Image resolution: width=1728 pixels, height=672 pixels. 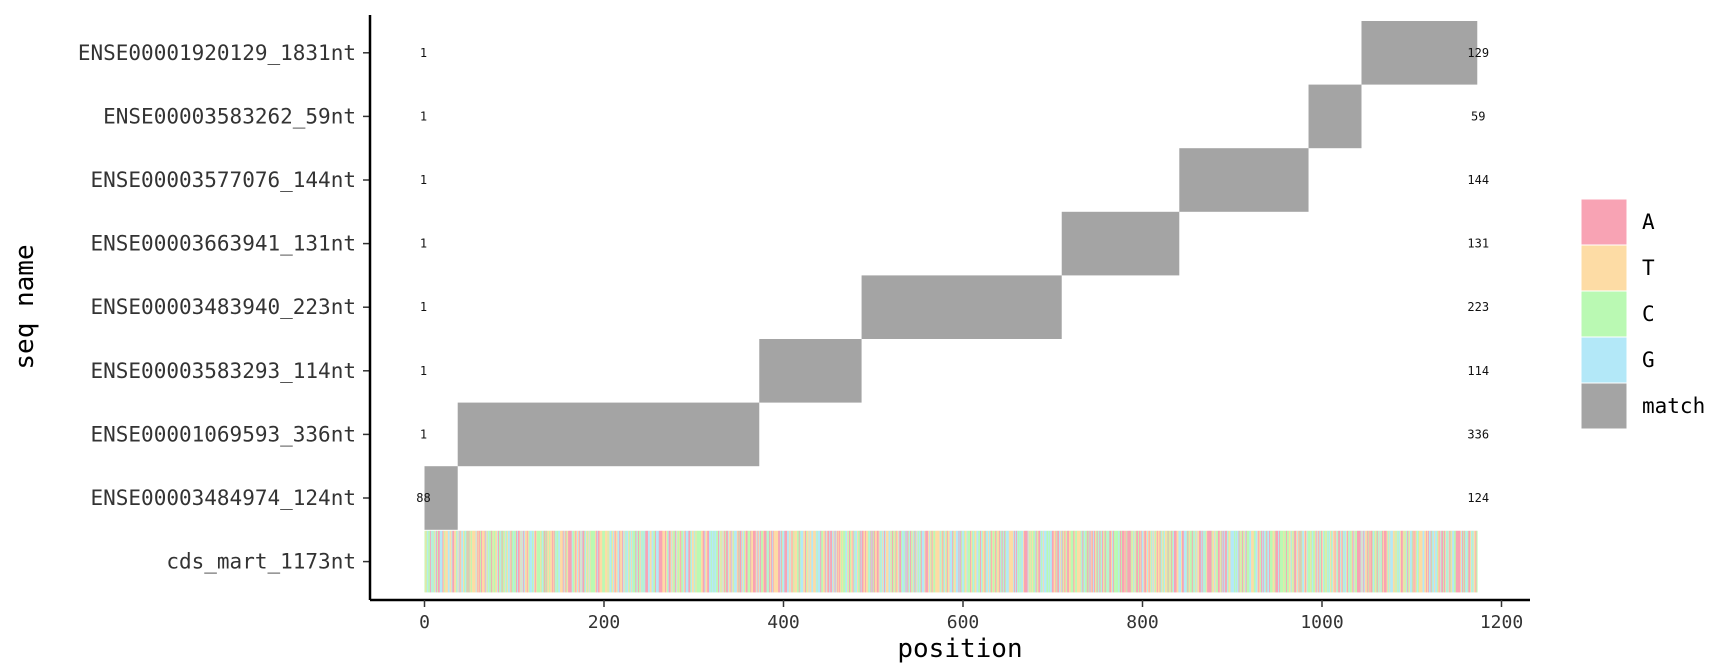 I want to click on legend-swatch, so click(x=1604, y=314).